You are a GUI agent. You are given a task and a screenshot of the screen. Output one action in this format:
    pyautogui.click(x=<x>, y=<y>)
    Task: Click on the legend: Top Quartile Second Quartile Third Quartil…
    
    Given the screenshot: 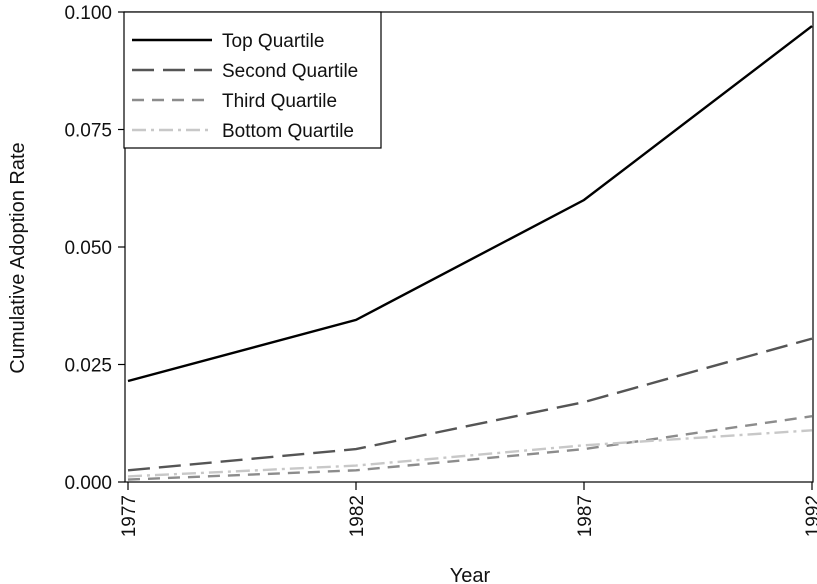 What is the action you would take?
    pyautogui.click(x=252, y=80)
    